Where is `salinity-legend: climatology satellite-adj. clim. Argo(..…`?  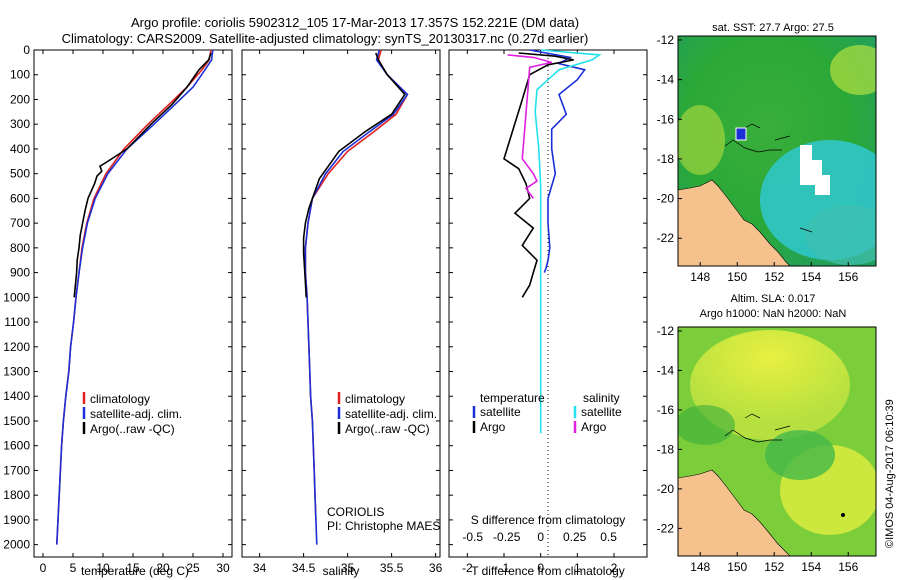
salinity-legend: climatology satellite-adj. clim. Argo(..… is located at coordinates (387, 414).